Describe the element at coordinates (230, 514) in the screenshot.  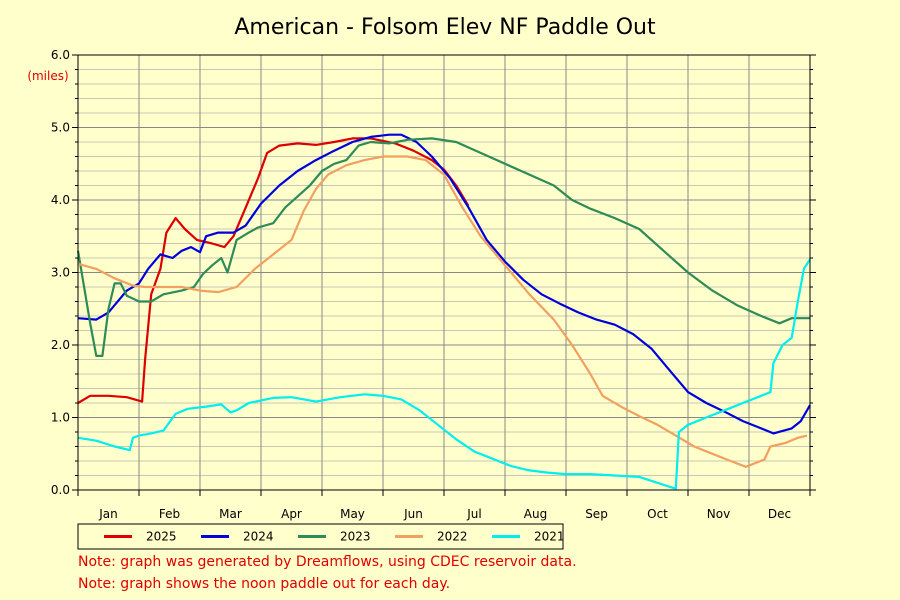
I see `x-tick-label: Mar` at that location.